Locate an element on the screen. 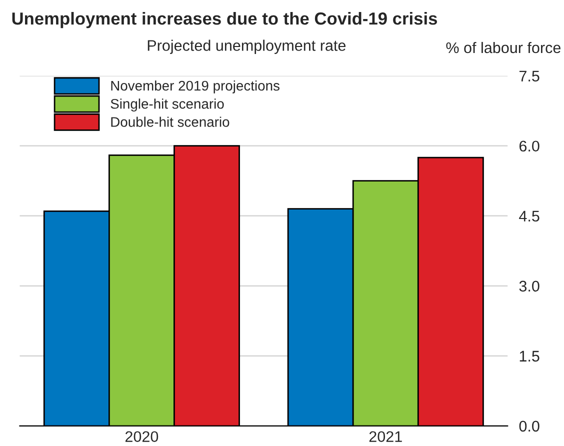 Image resolution: width=564 pixels, height=446 pixels. y-tick-label: 4.5 is located at coordinates (529, 216).